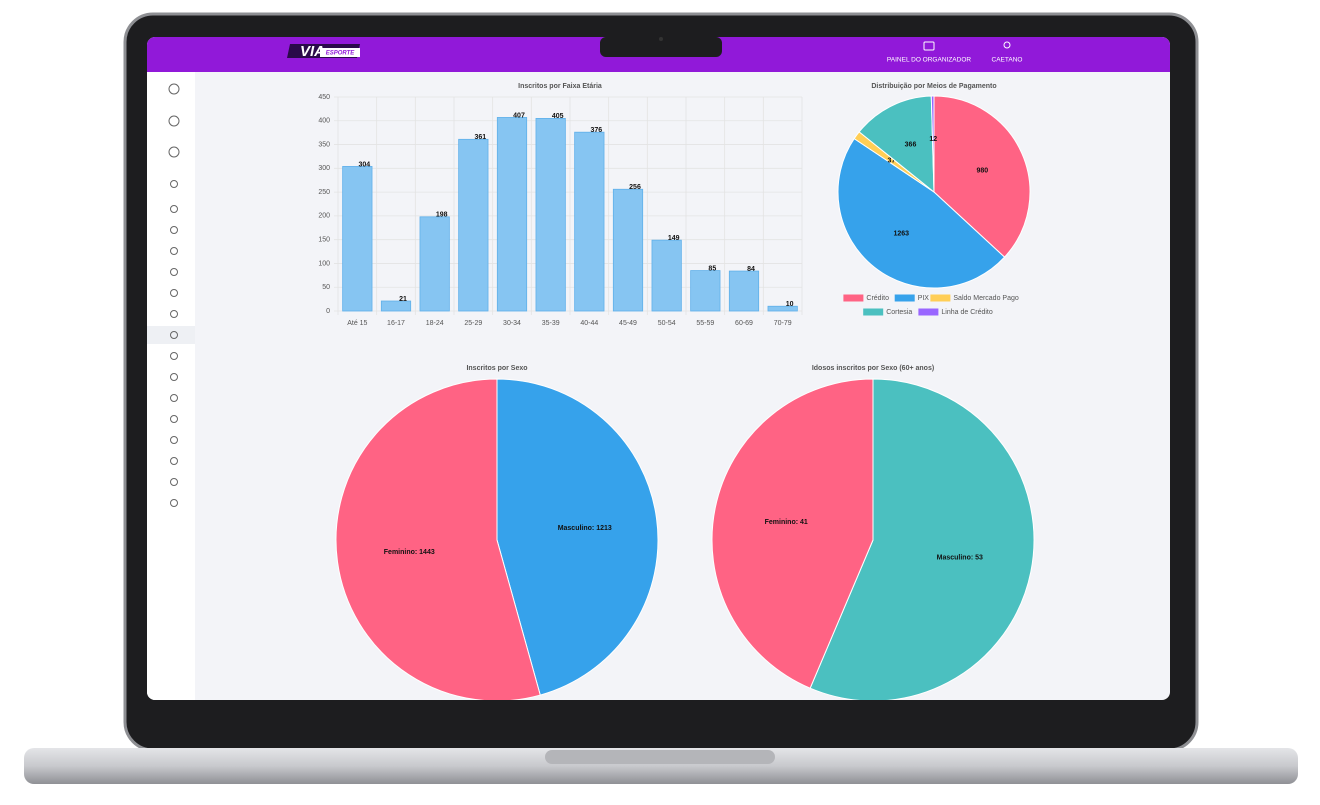 This screenshot has height=805, width=1320. I want to click on legend-label: Crédito, so click(877, 298).